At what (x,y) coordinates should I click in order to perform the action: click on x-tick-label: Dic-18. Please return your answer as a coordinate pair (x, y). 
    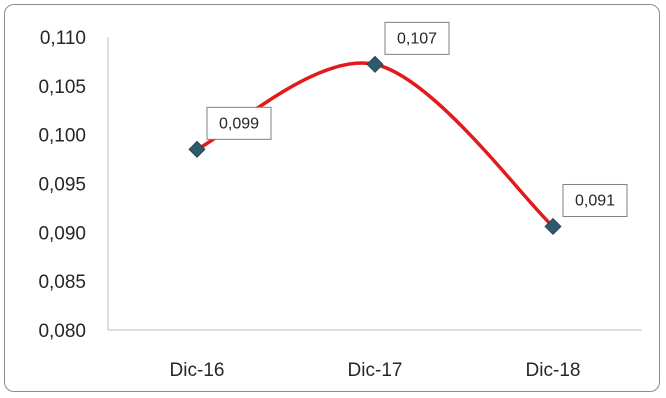
    Looking at the image, I should click on (553, 370).